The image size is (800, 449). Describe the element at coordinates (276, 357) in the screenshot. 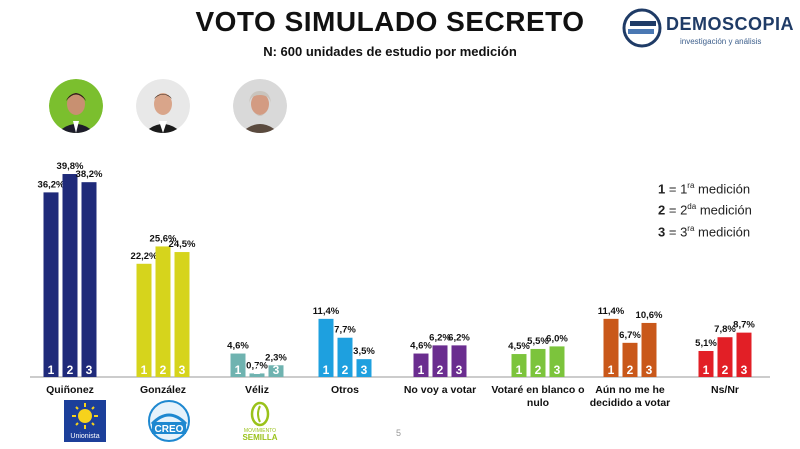

I see `data-label: 2,3%` at that location.